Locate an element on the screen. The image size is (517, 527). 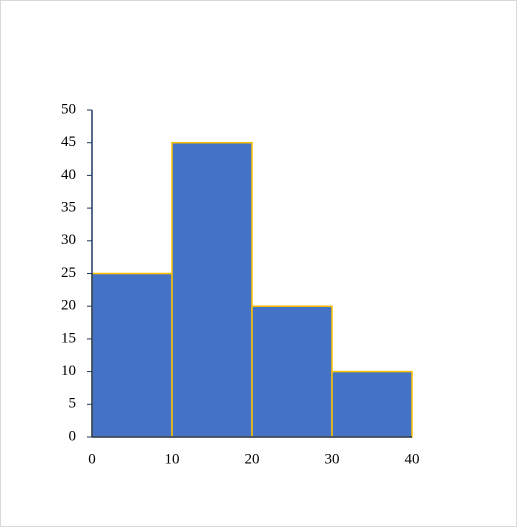
x-tick-label: 40 is located at coordinates (412, 459).